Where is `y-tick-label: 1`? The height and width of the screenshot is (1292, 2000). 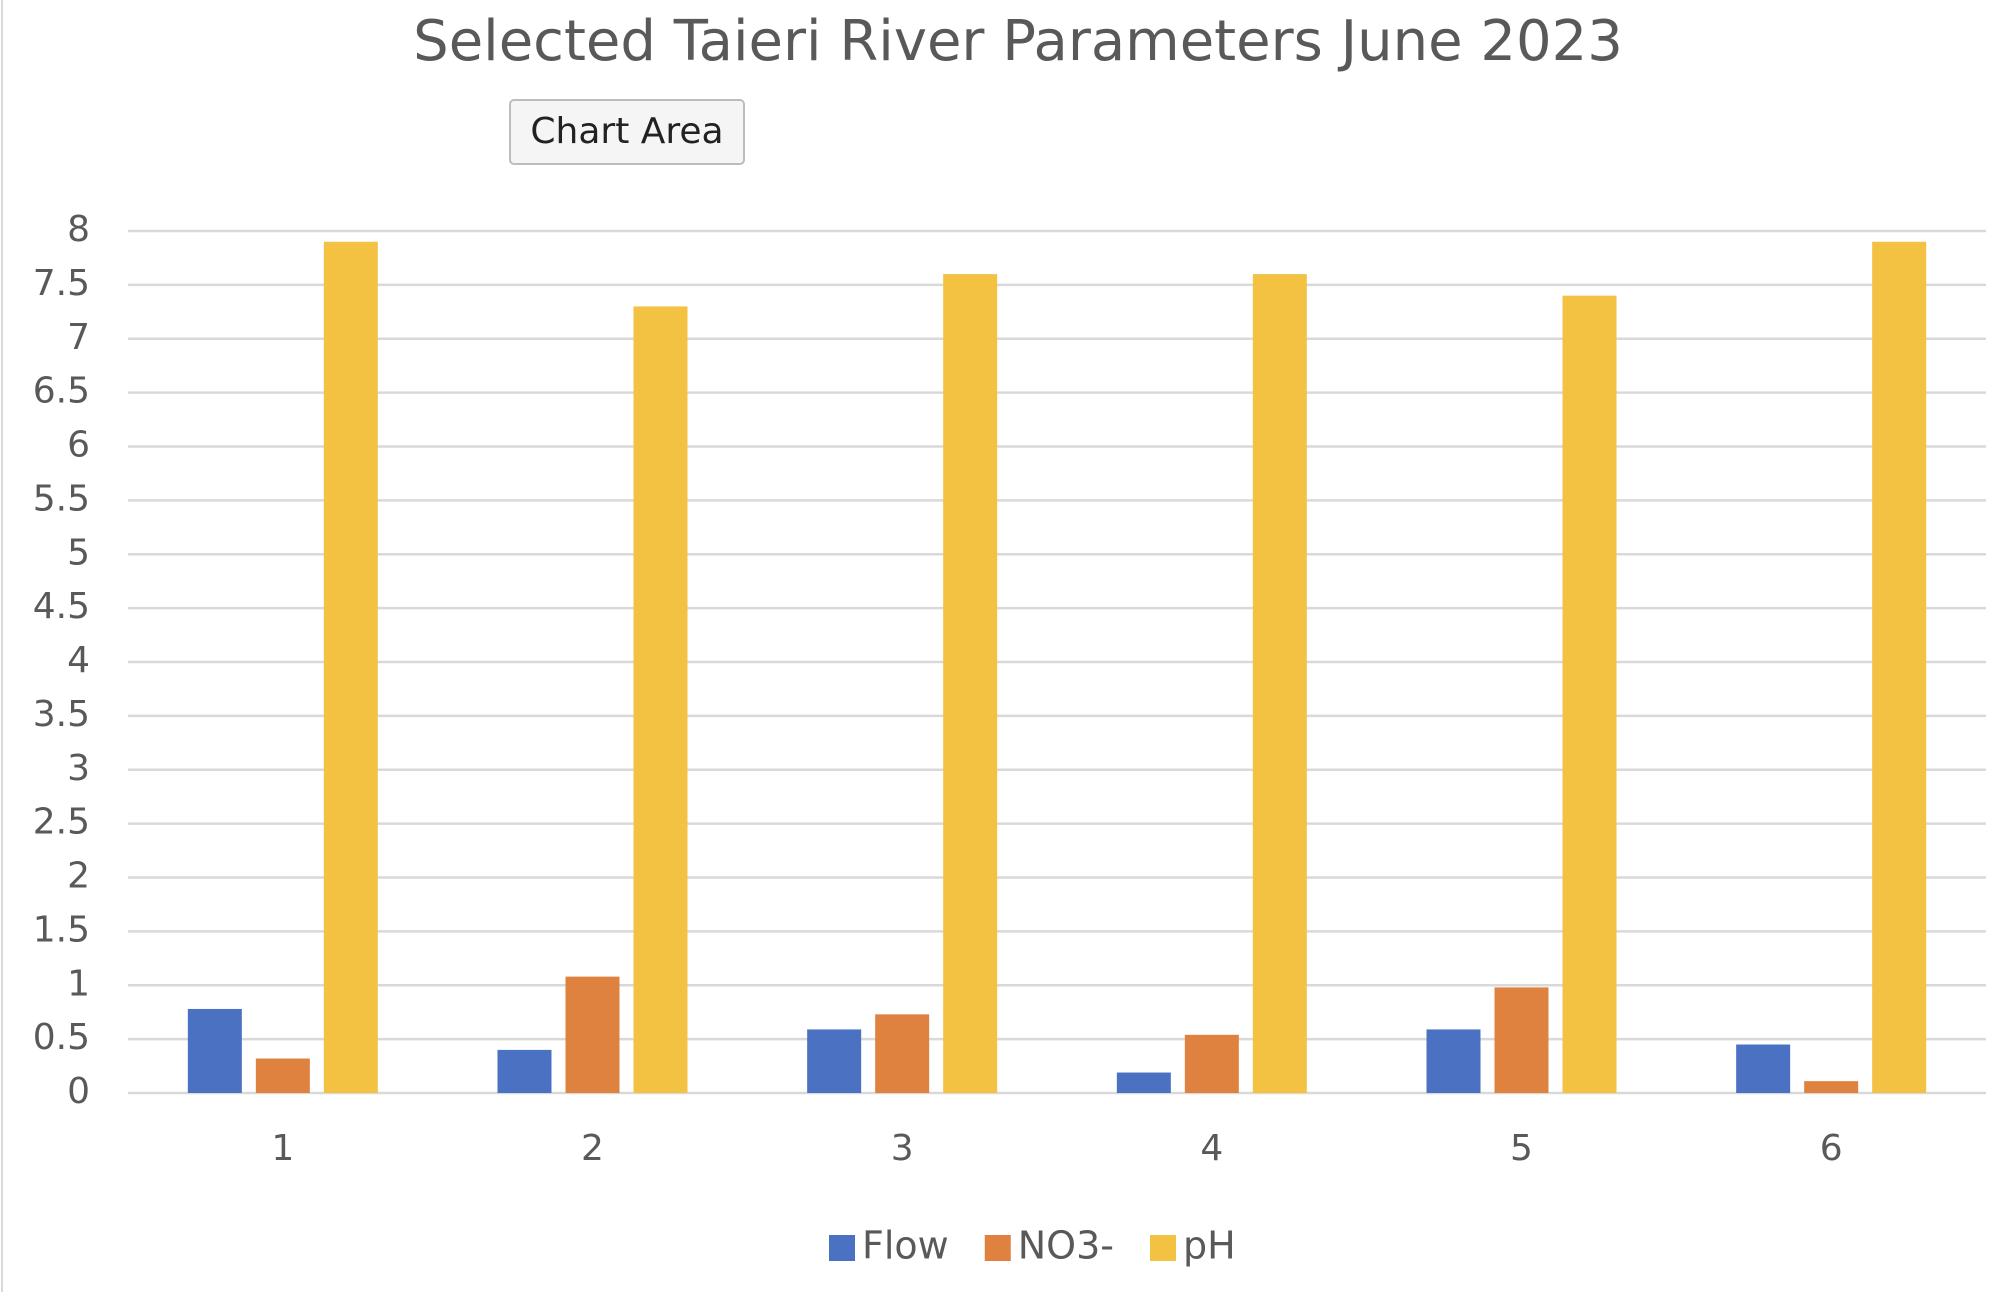
y-tick-label: 1 is located at coordinates (78, 983).